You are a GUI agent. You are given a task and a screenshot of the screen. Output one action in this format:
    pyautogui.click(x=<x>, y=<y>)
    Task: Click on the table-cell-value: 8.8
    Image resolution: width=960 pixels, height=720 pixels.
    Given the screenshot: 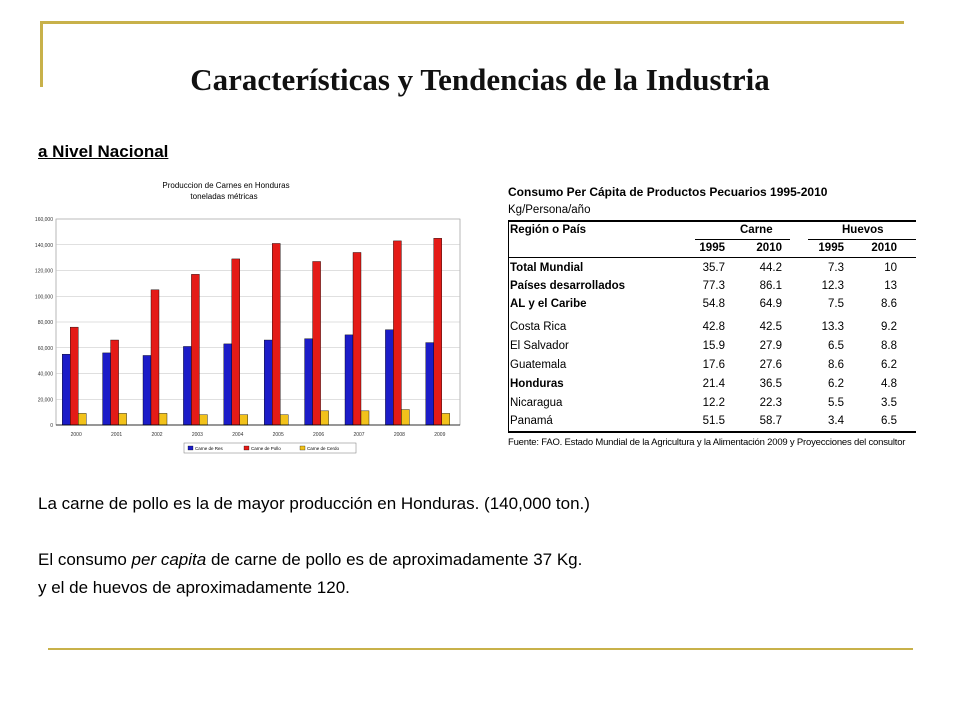 What is the action you would take?
    pyautogui.click(x=889, y=346)
    